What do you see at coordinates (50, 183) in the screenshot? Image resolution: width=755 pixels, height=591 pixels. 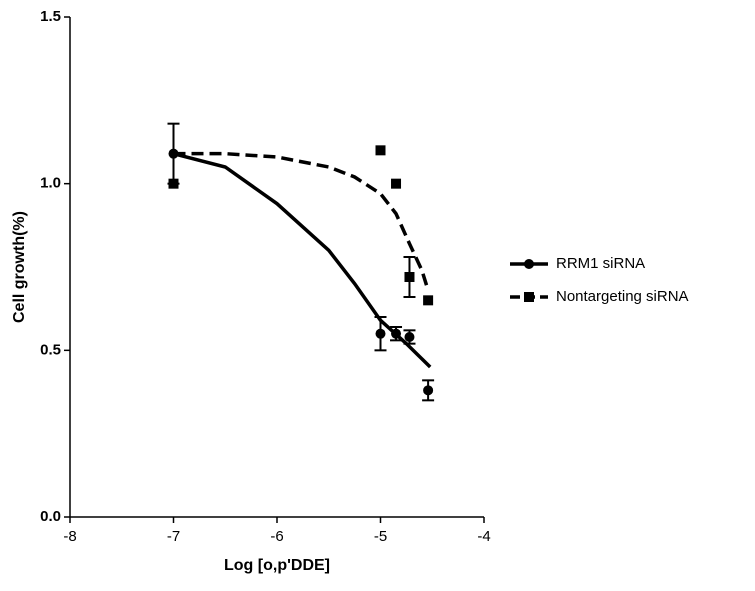 I see `y-tick-label: 1.0` at bounding box center [50, 183].